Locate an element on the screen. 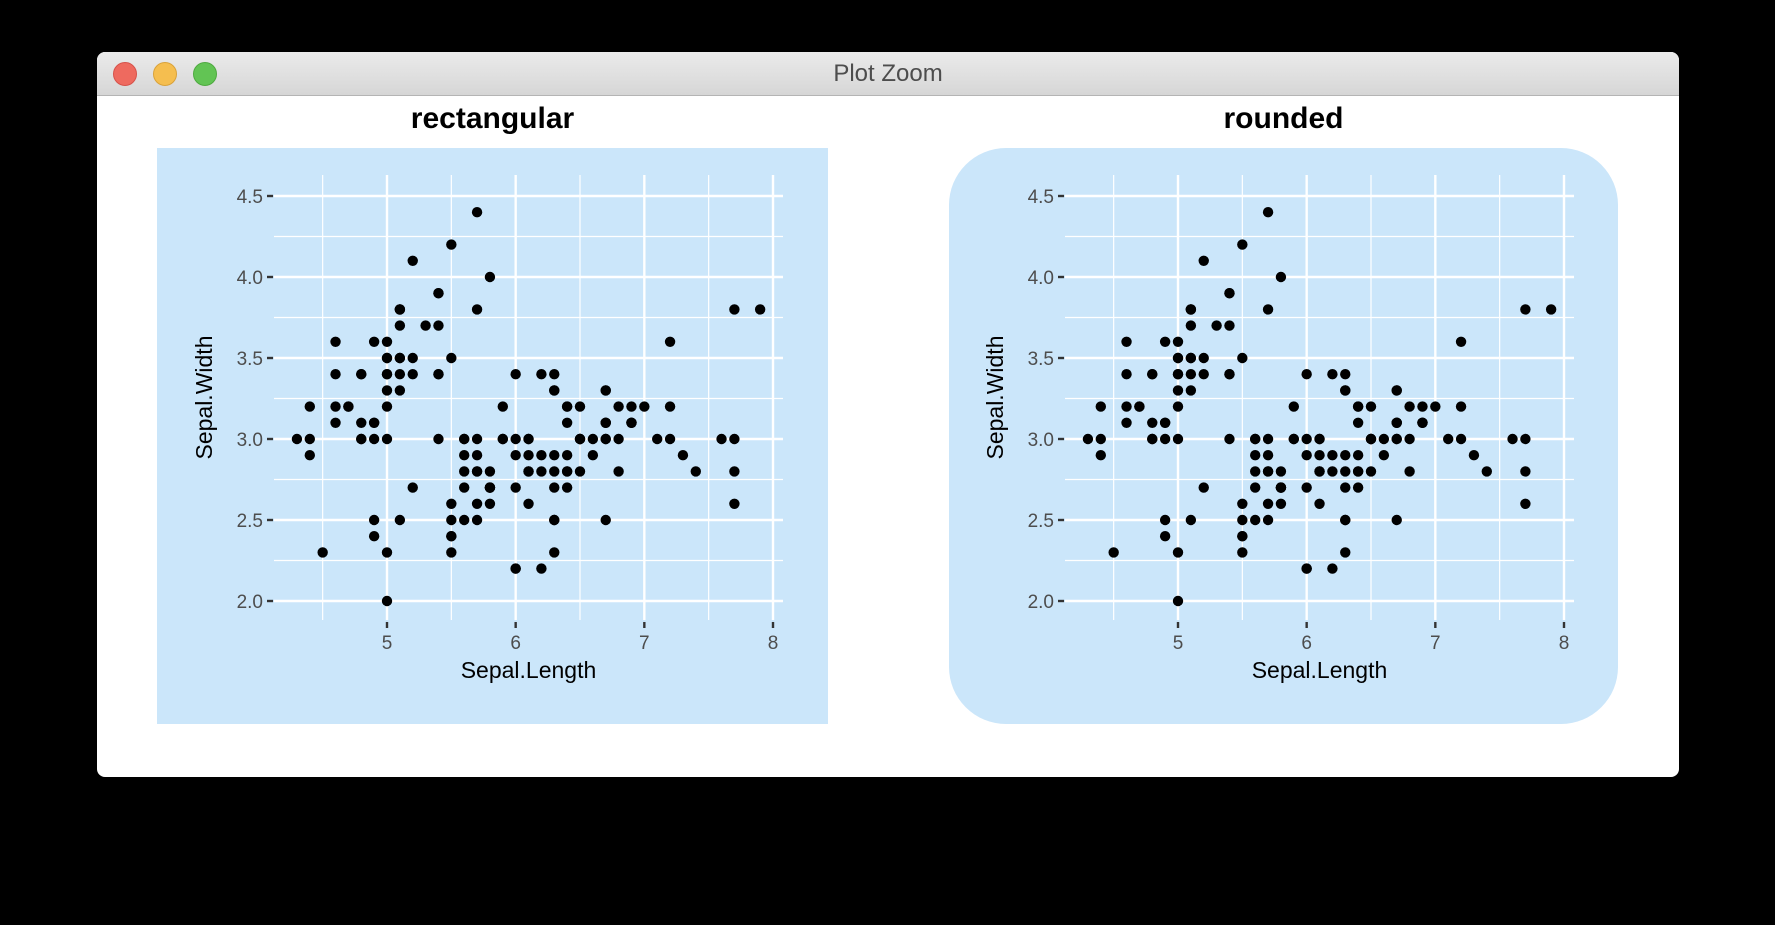 The height and width of the screenshot is (925, 1775). minimize-button is located at coordinates (165, 74).